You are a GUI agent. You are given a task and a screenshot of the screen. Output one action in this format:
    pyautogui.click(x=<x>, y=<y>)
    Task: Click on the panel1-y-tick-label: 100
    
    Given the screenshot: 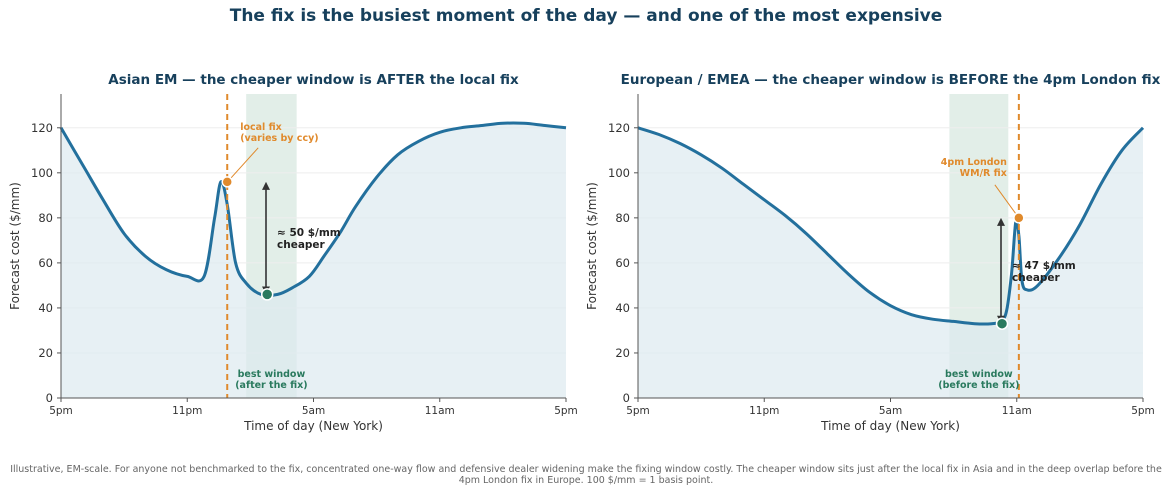 What is the action you would take?
    pyautogui.click(x=42, y=173)
    